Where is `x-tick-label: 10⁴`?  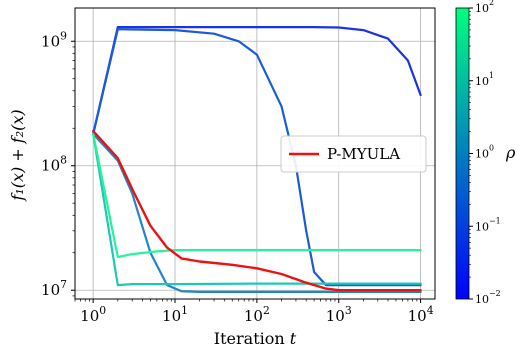 x-tick-label: 10⁴ is located at coordinates (421, 314).